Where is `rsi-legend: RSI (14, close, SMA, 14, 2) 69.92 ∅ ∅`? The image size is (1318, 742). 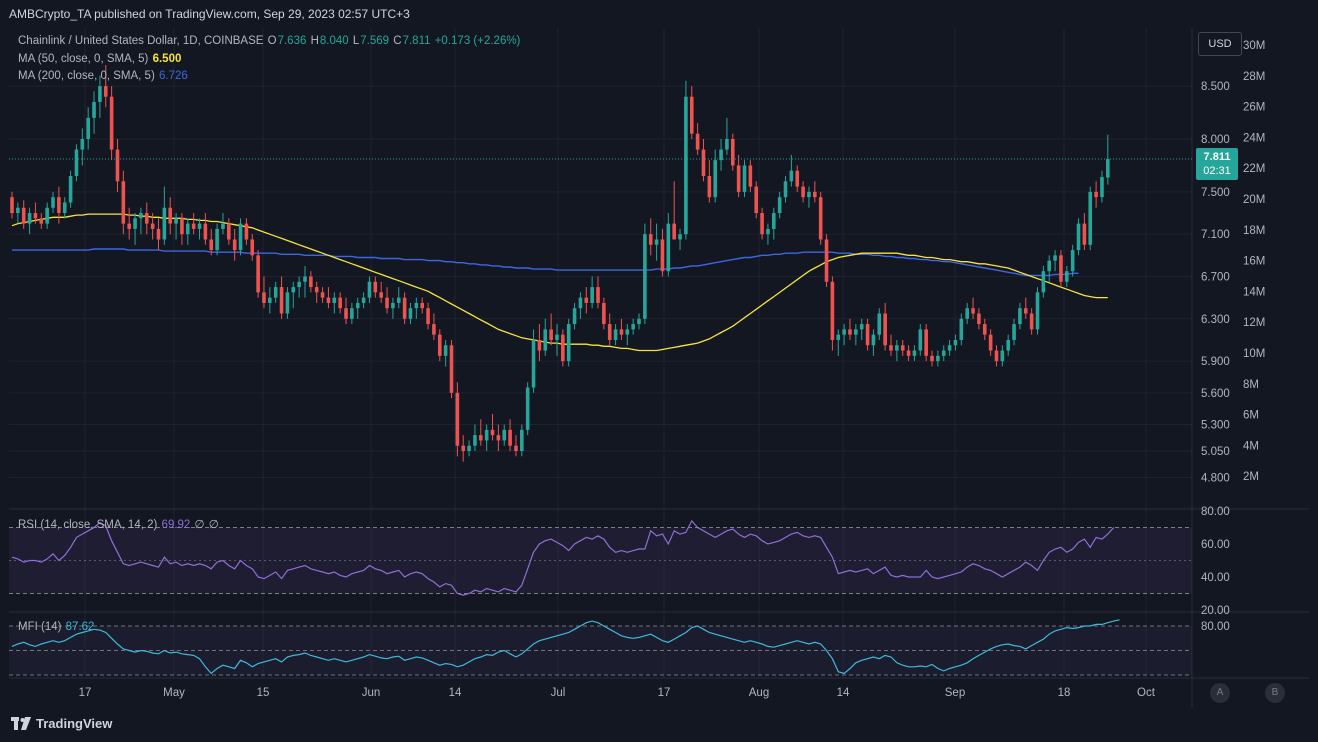
rsi-legend: RSI (14, close, SMA, 14, 2) 69.92 ∅ ∅ is located at coordinates (119, 524).